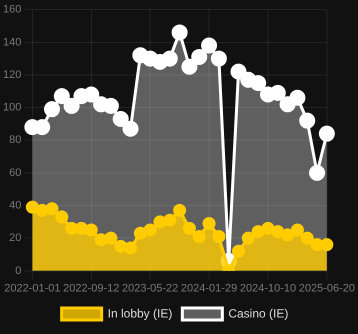 Image resolution: width=358 pixels, height=334 pixels. What do you see at coordinates (12, 42) in the screenshot?
I see `y-tick-label: 140` at bounding box center [12, 42].